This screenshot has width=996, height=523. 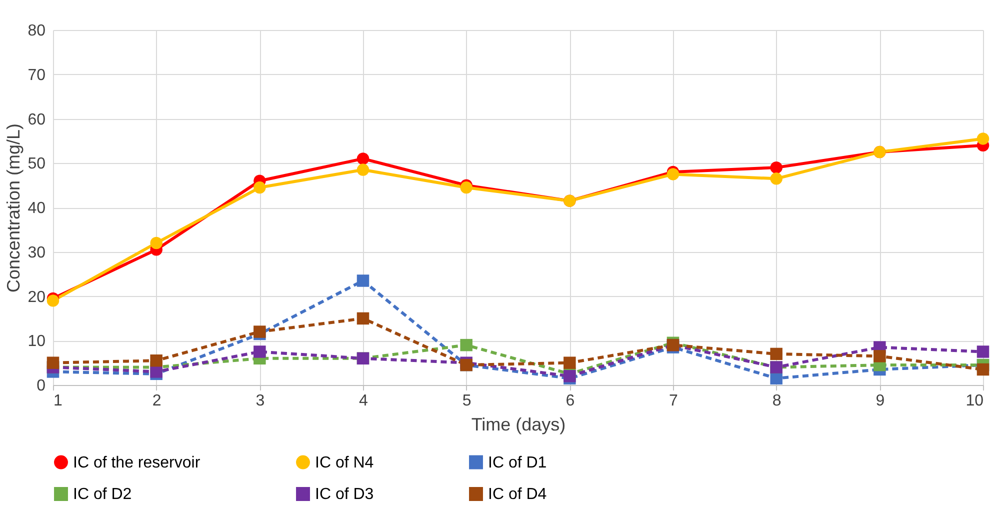 What do you see at coordinates (37, 119) in the screenshot?
I see `y-tick-label: 60` at bounding box center [37, 119].